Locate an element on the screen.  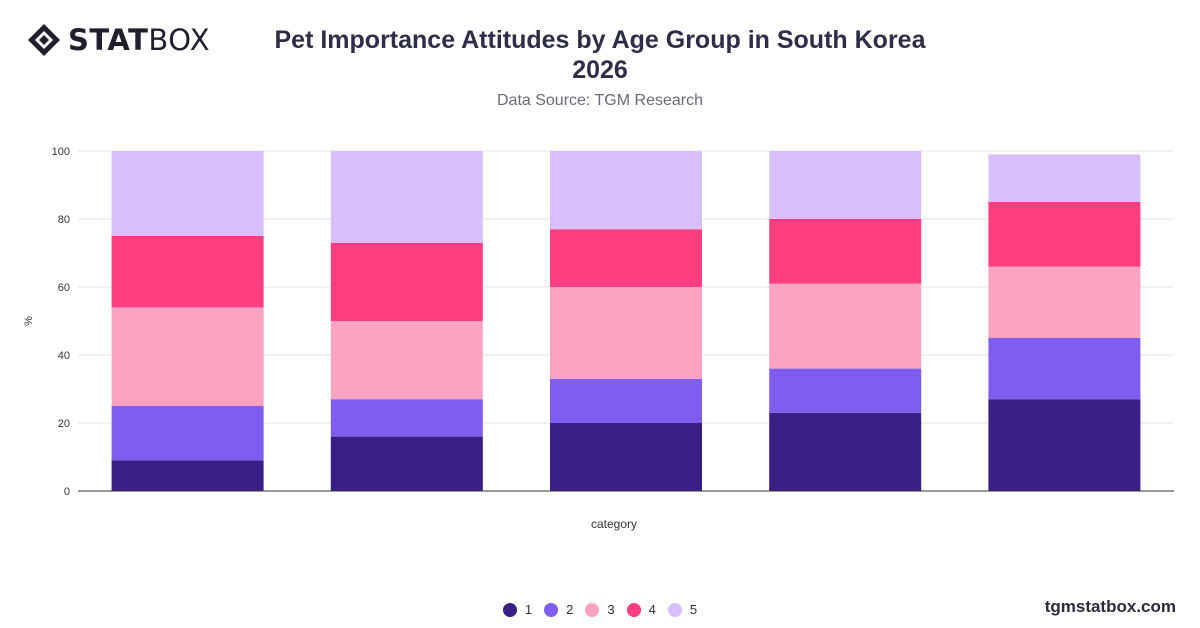
site-url: tgmstatbox.com is located at coordinates (1110, 606).